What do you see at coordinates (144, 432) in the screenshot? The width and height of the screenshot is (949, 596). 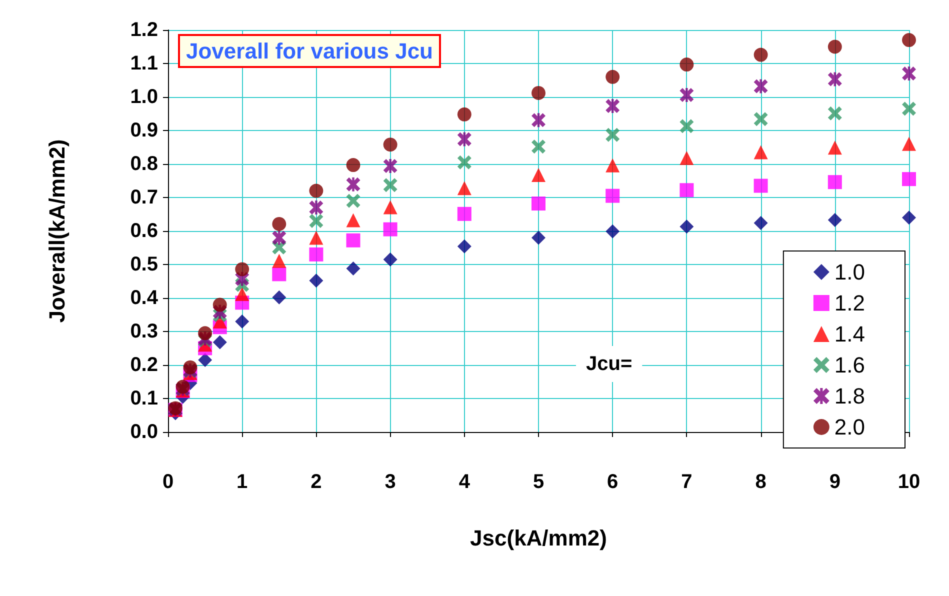 I see `y-tick-label: 0.0` at bounding box center [144, 432].